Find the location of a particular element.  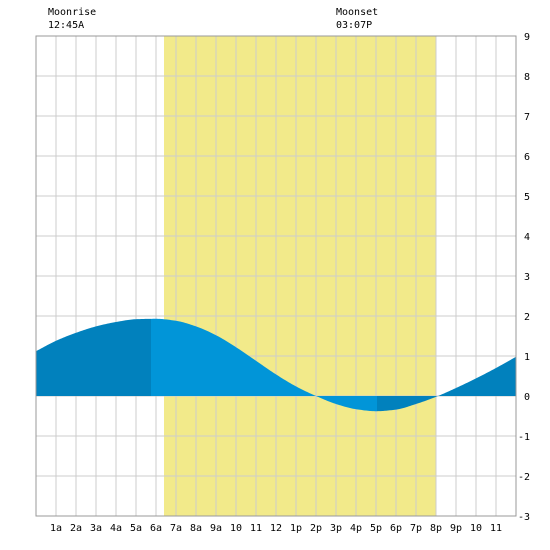

x-tick-label: 12 is located at coordinates (276, 528).